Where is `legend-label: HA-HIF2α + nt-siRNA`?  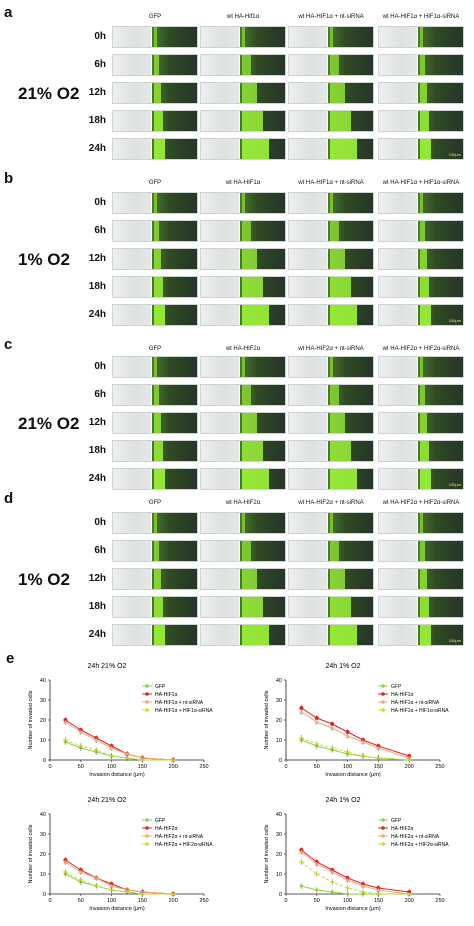 legend-label: HA-HIF2α + nt-siRNA is located at coordinates (179, 837).